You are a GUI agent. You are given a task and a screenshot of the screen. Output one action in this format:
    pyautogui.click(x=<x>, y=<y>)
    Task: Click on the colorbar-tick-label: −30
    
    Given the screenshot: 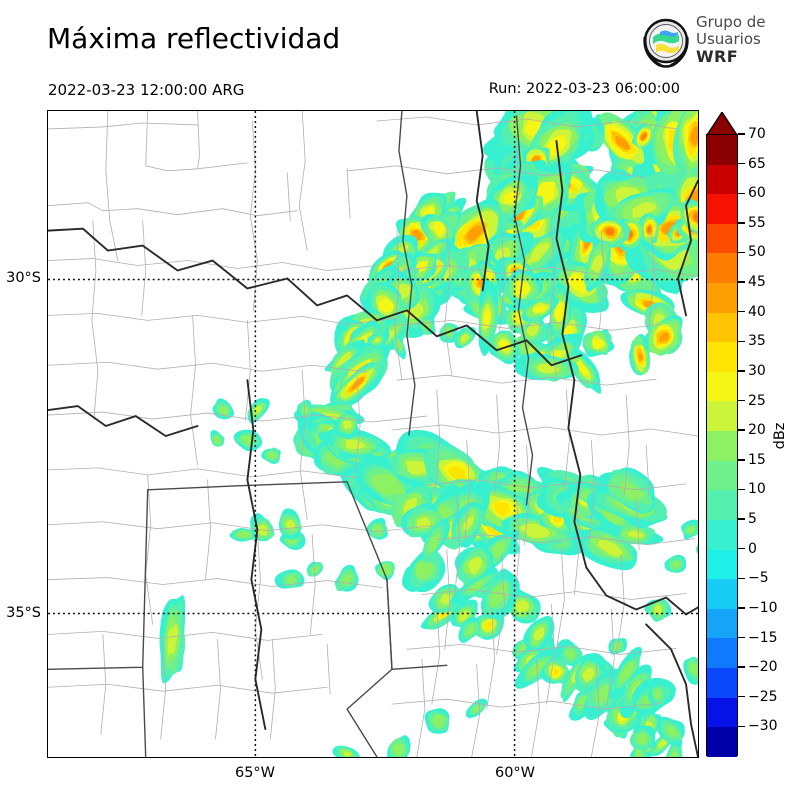 What is the action you would take?
    pyautogui.click(x=763, y=726)
    